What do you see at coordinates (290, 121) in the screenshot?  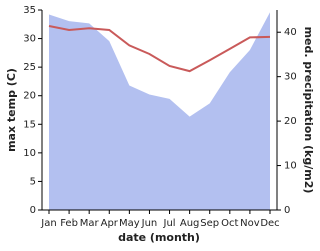 I see `y2-tick-label: 20` at bounding box center [290, 121].